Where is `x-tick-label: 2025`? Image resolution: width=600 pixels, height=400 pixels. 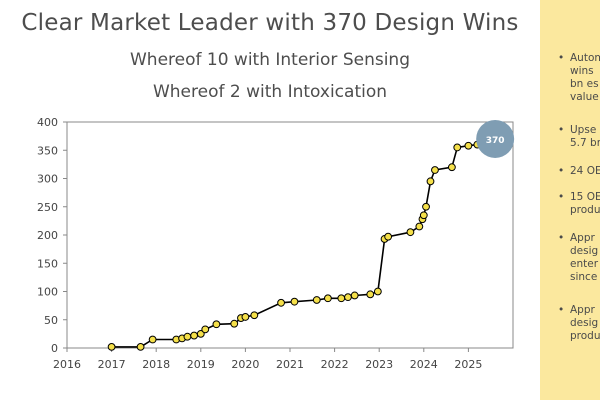
x-tick-label: 2025 is located at coordinates (468, 364).